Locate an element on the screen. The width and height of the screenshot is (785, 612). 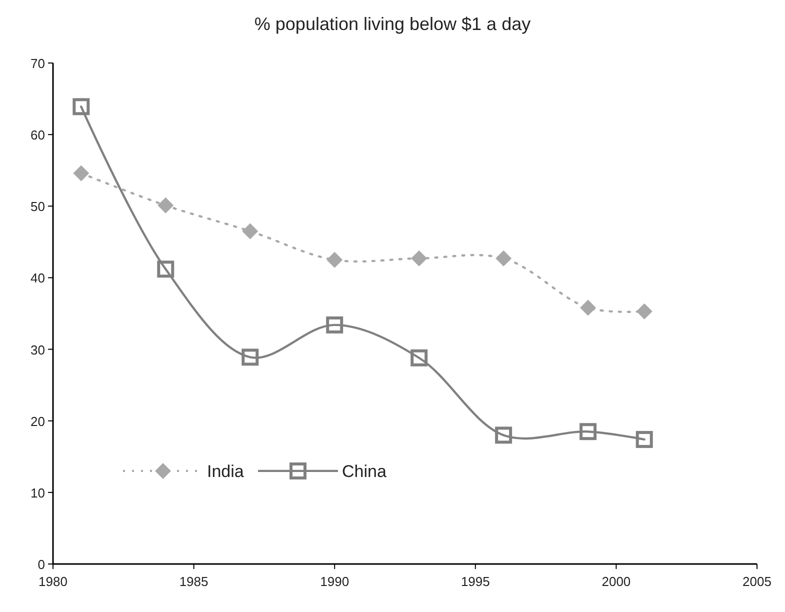
legend-label: China is located at coordinates (364, 471).